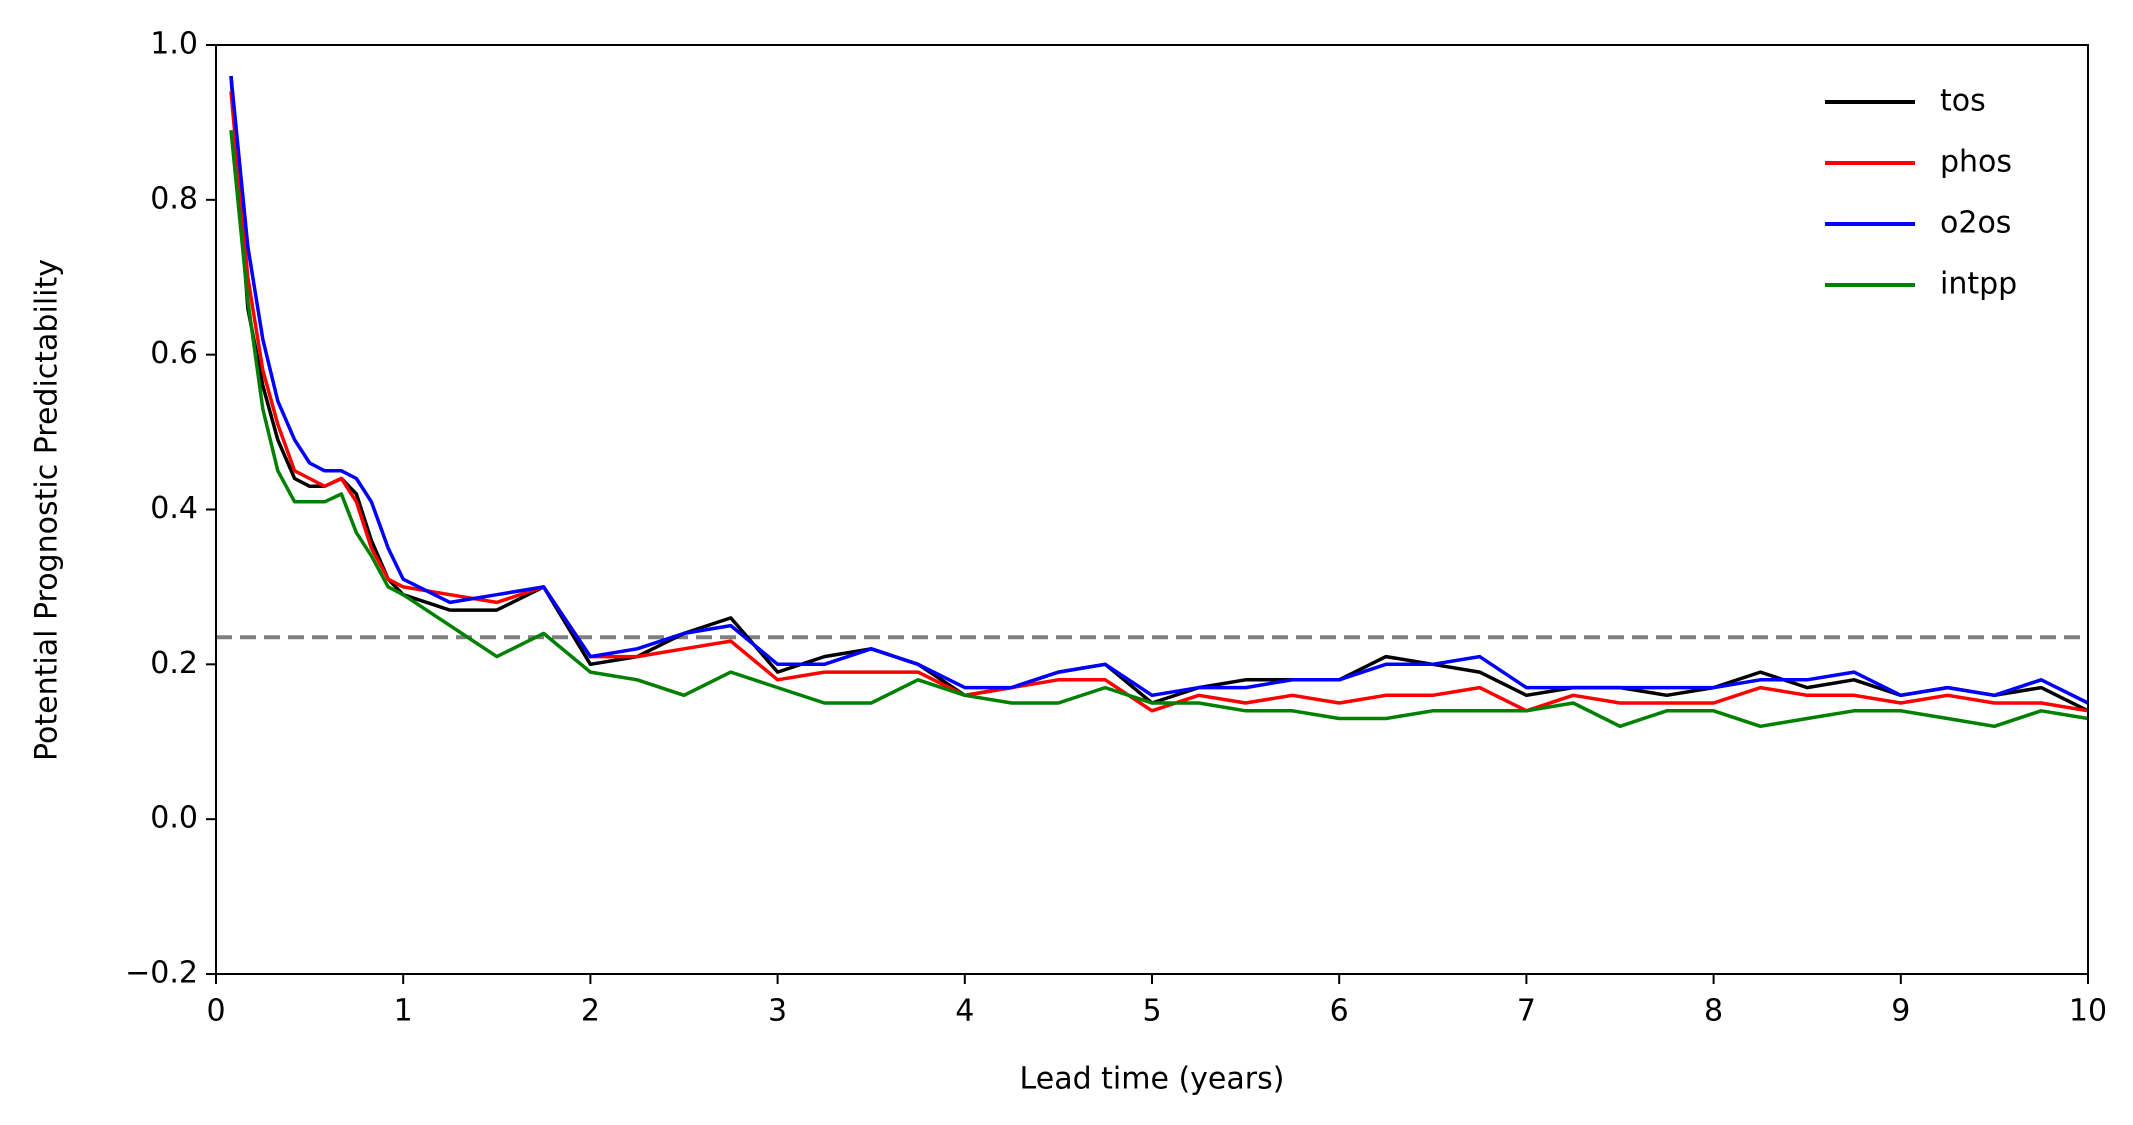 This screenshot has width=2133, height=1125. Describe the element at coordinates (1713, 1011) in the screenshot. I see `x-tick-label: 8` at that location.